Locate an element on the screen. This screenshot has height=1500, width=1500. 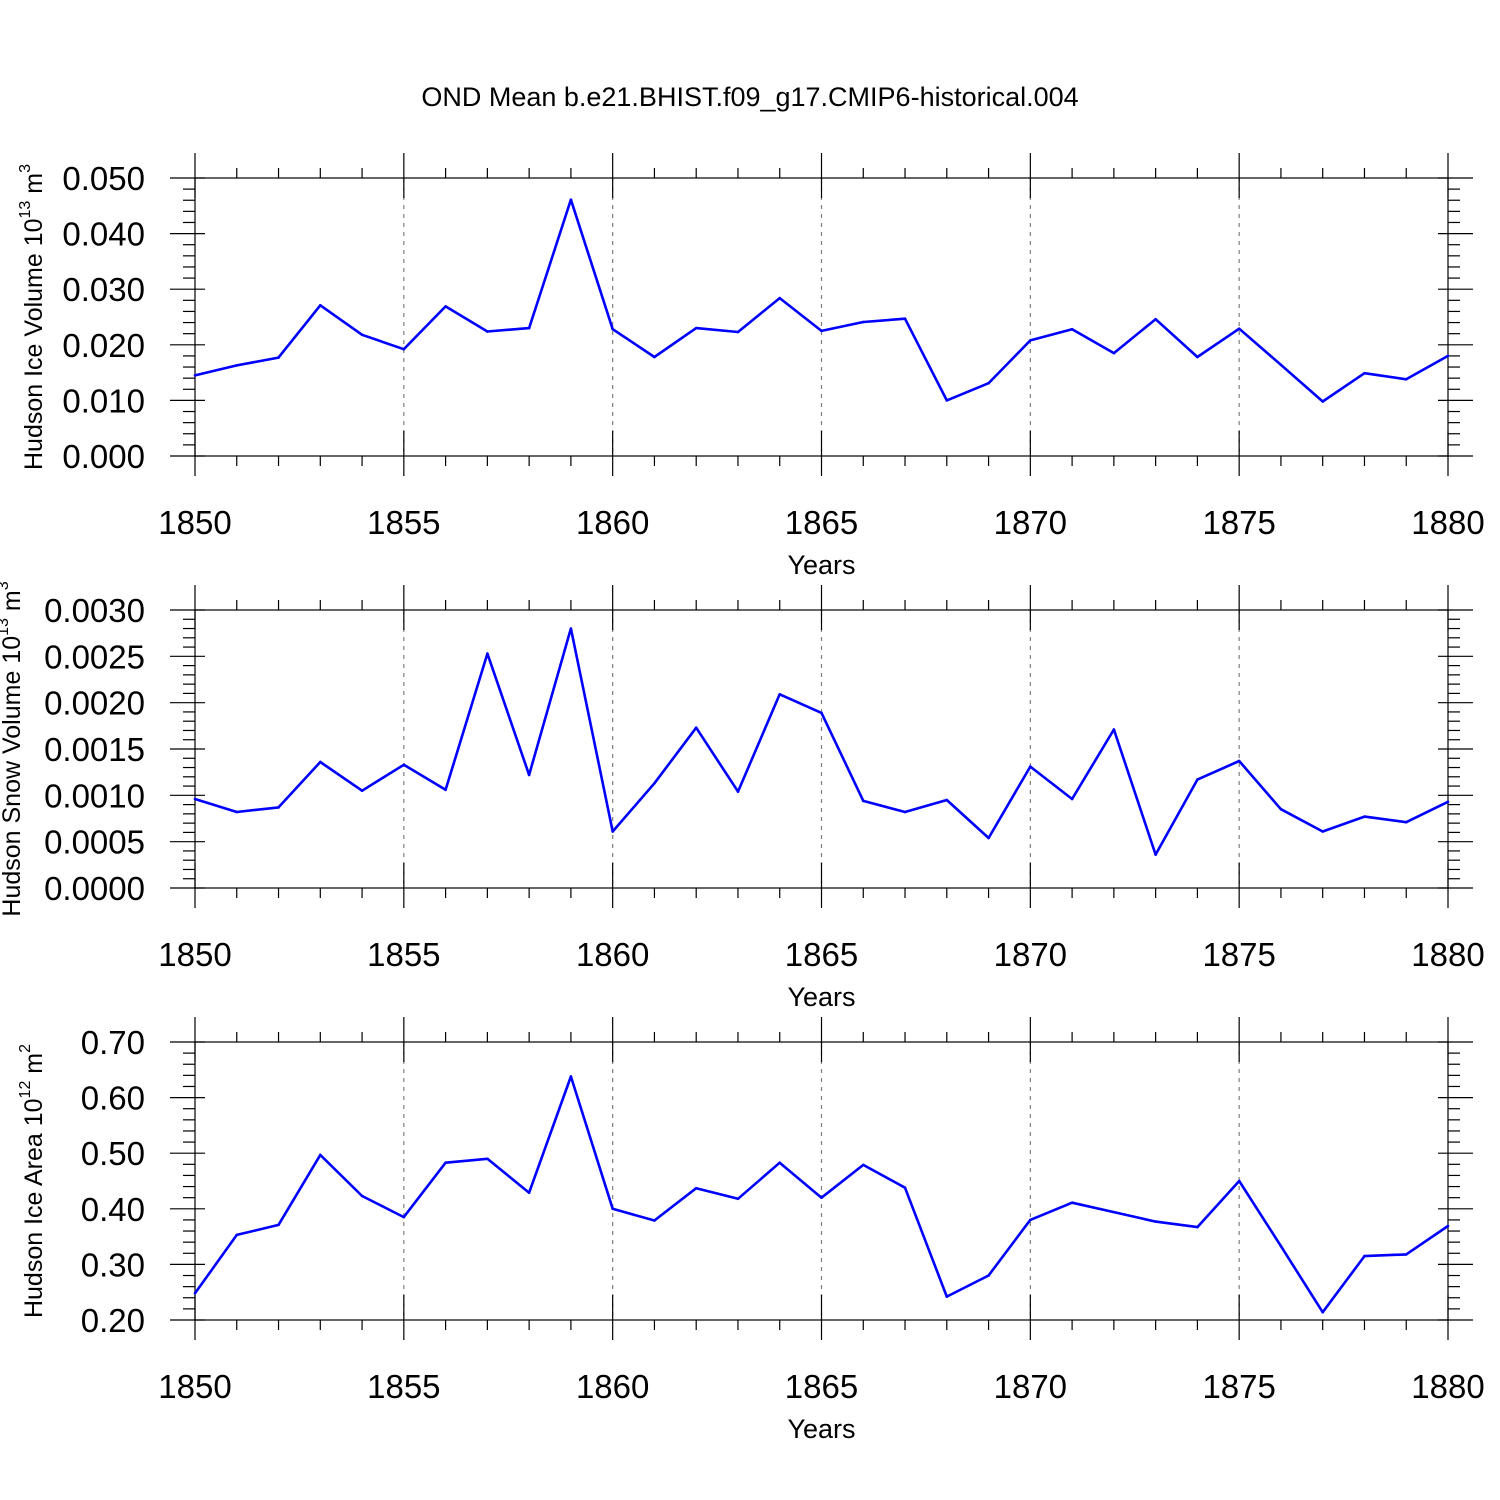
series-line is located at coordinates (821, 300).